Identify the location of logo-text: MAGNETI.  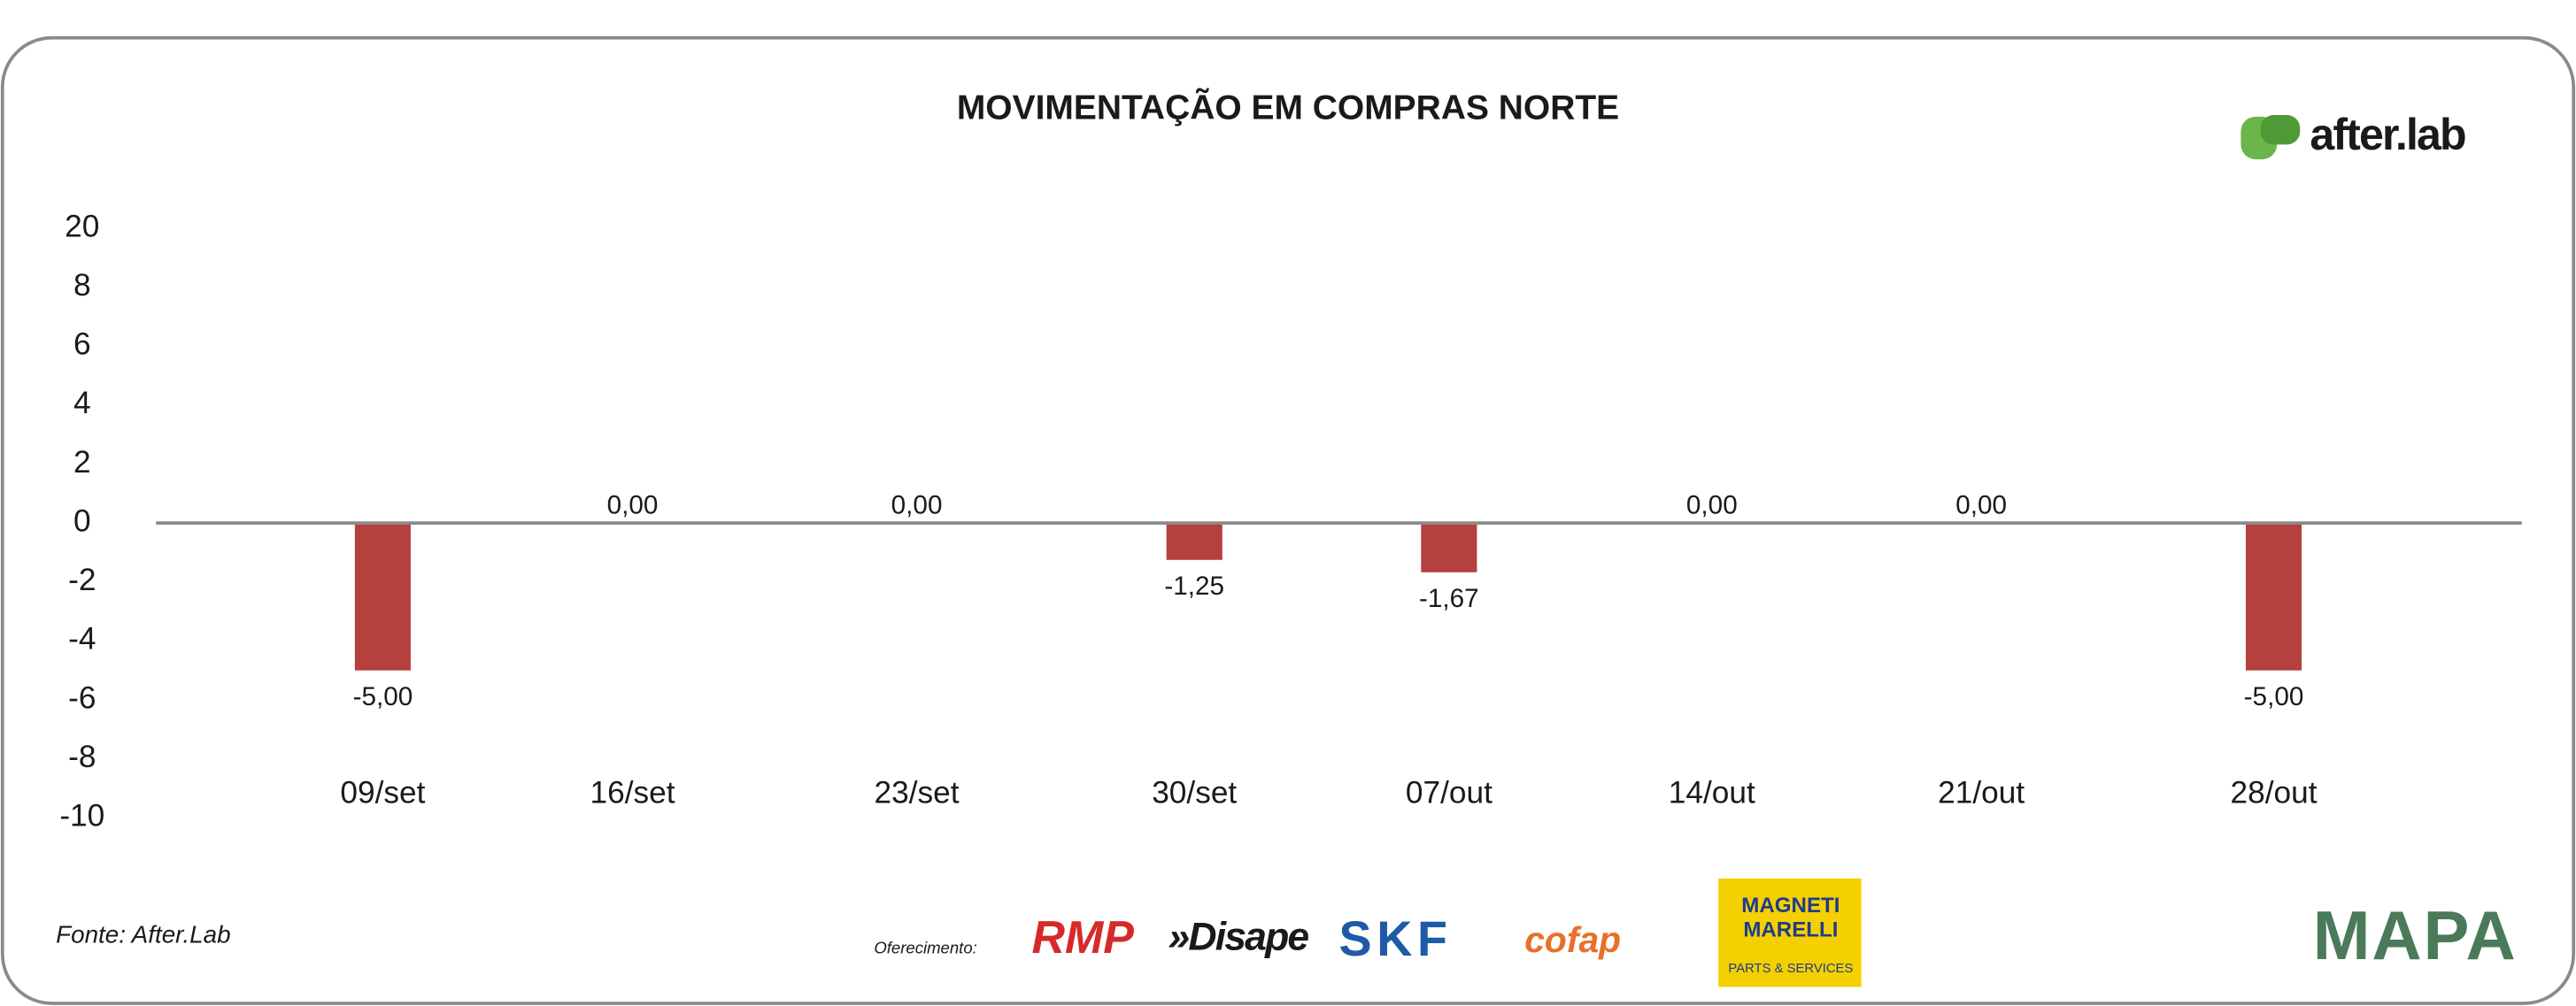
(1790, 906).